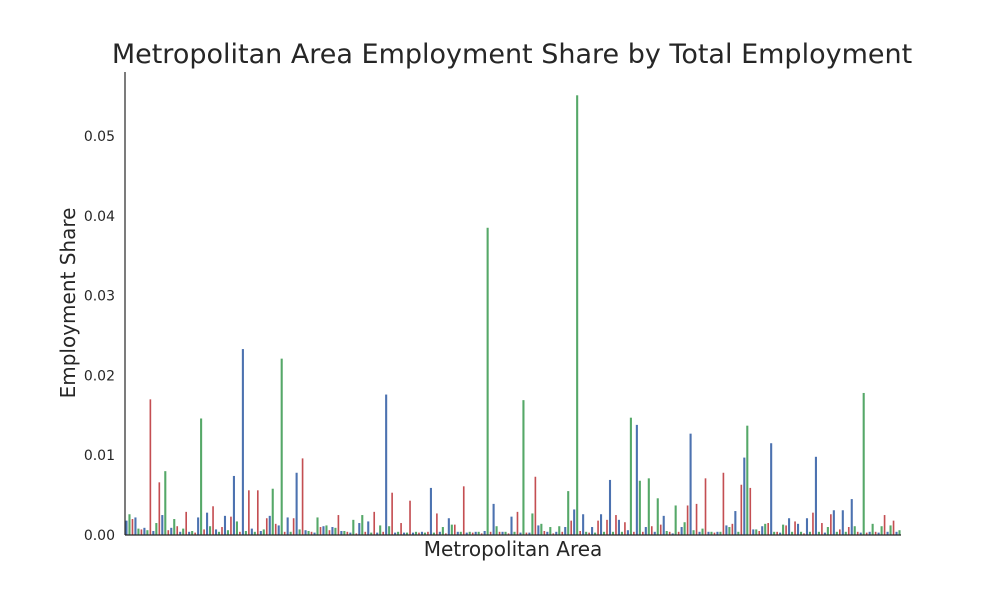 Image resolution: width=1000 pixels, height=604 pixels. I want to click on y-axis-label: Employment Share, so click(68, 303).